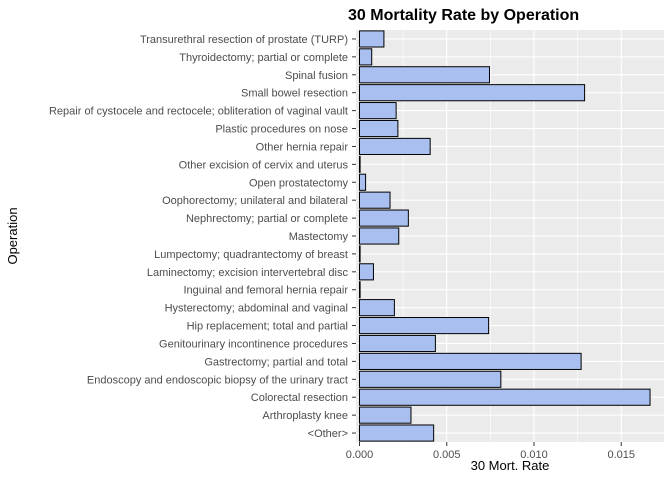 Image resolution: width=672 pixels, height=480 pixels. I want to click on x-axis-title: 30 Mort. Rate, so click(510, 465).